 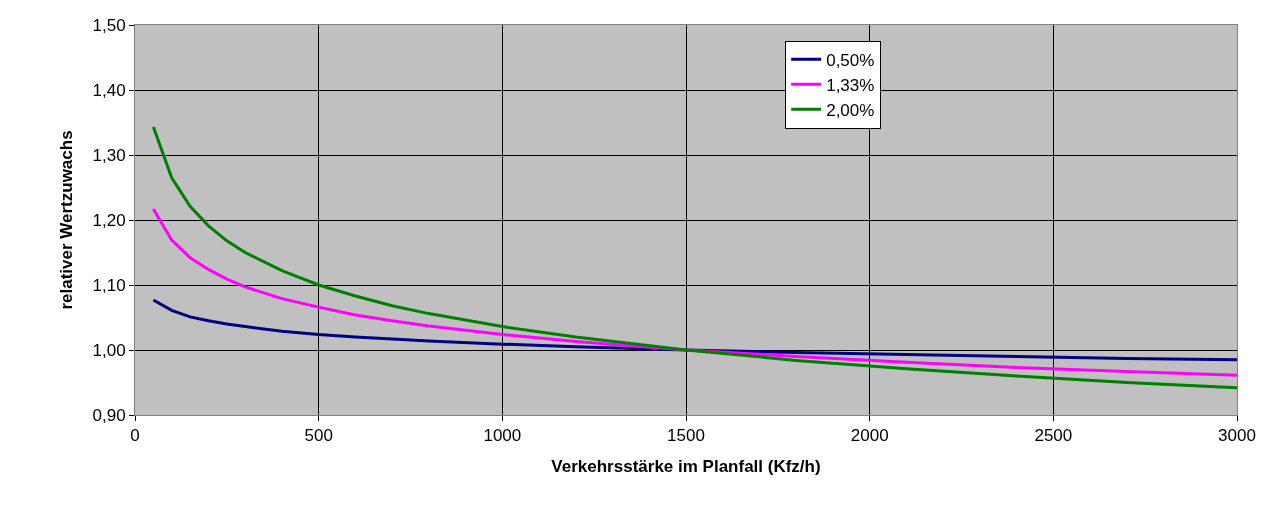 What do you see at coordinates (1053, 436) in the screenshot?
I see `x-tick-label: 2500` at bounding box center [1053, 436].